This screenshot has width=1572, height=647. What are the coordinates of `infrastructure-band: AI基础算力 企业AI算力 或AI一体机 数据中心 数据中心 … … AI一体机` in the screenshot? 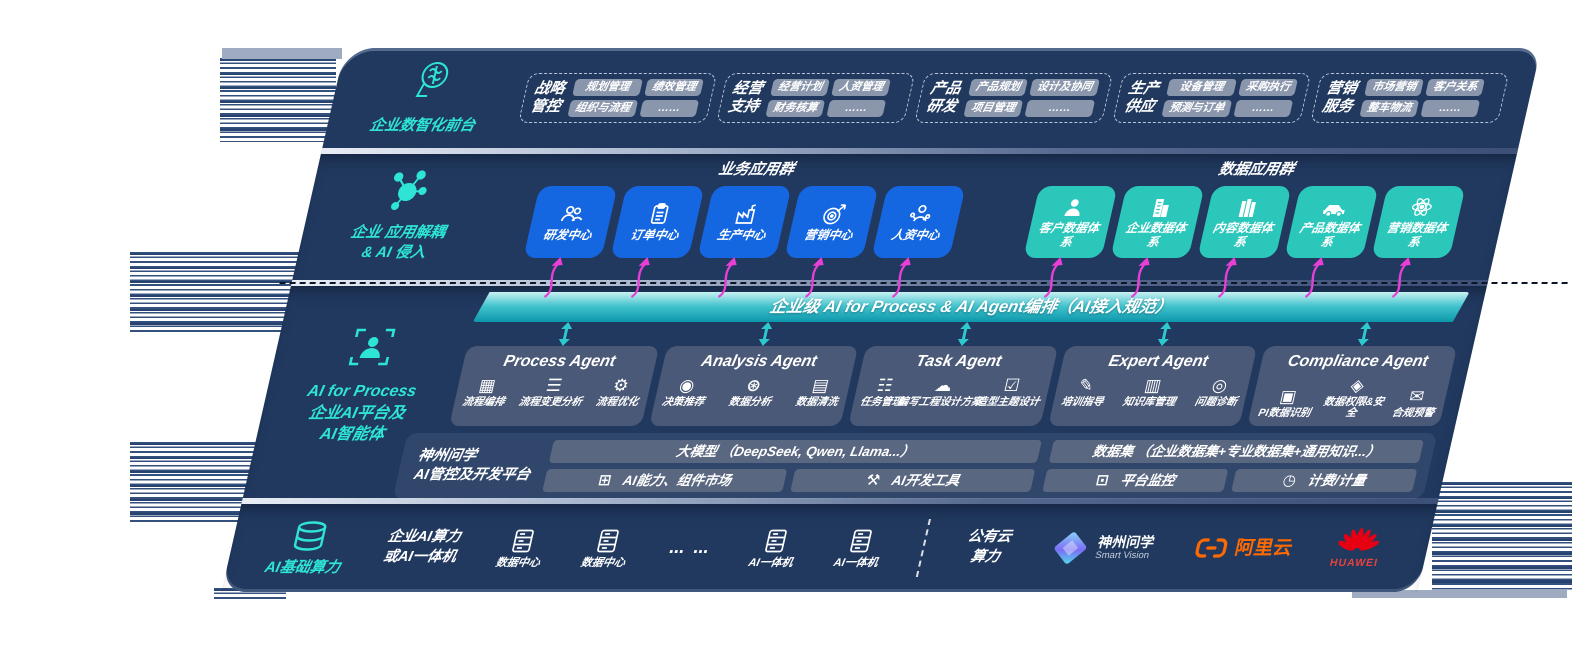 It's located at (829, 548).